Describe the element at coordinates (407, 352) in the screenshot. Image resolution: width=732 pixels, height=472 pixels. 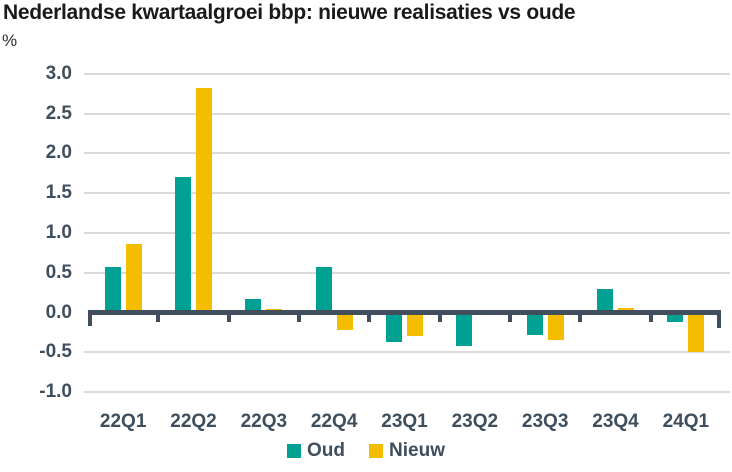
I see `gridline--0.5` at that location.